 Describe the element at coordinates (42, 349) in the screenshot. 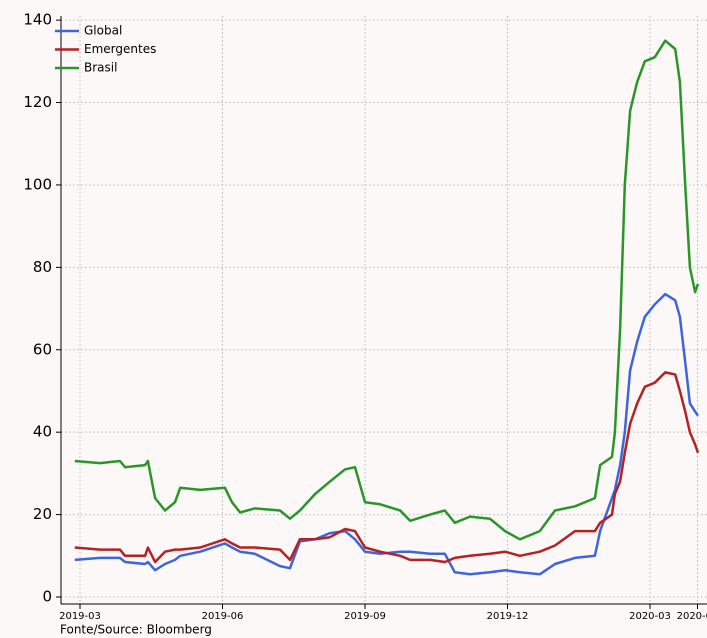

I see `y-tick-label: 60` at that location.